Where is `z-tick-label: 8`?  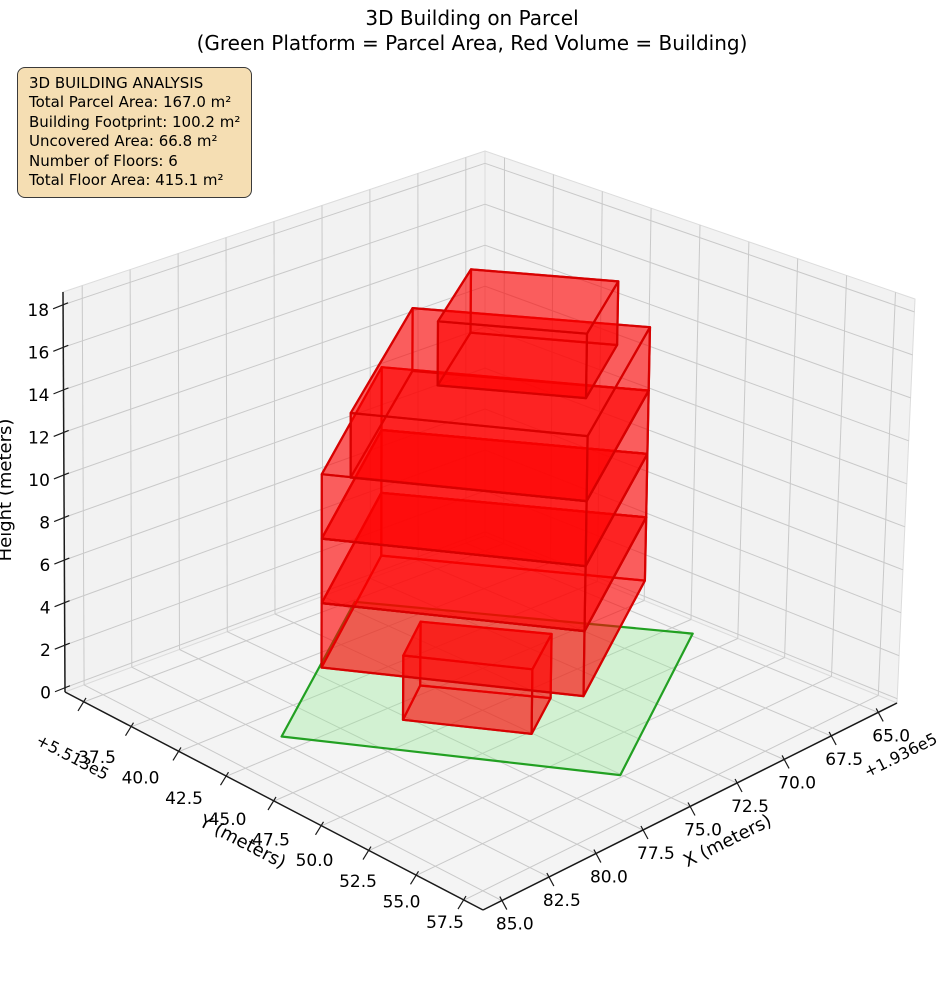 z-tick-label: 8 is located at coordinates (44, 524).